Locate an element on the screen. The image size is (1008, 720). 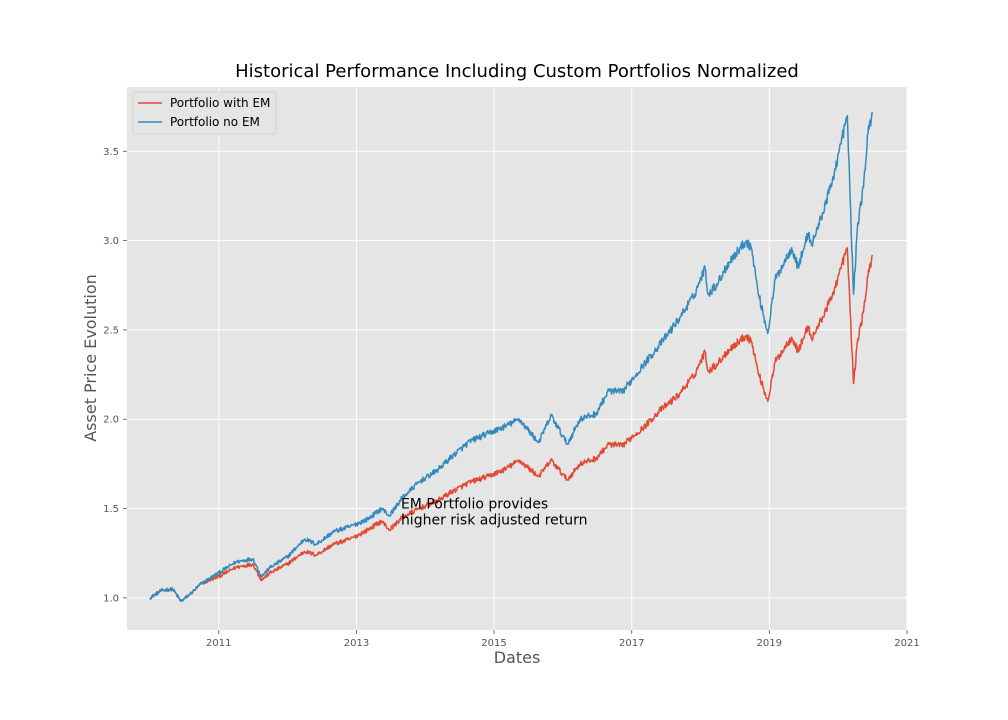
annotation-line-2: higher risk adjusted return is located at coordinates (494, 520).